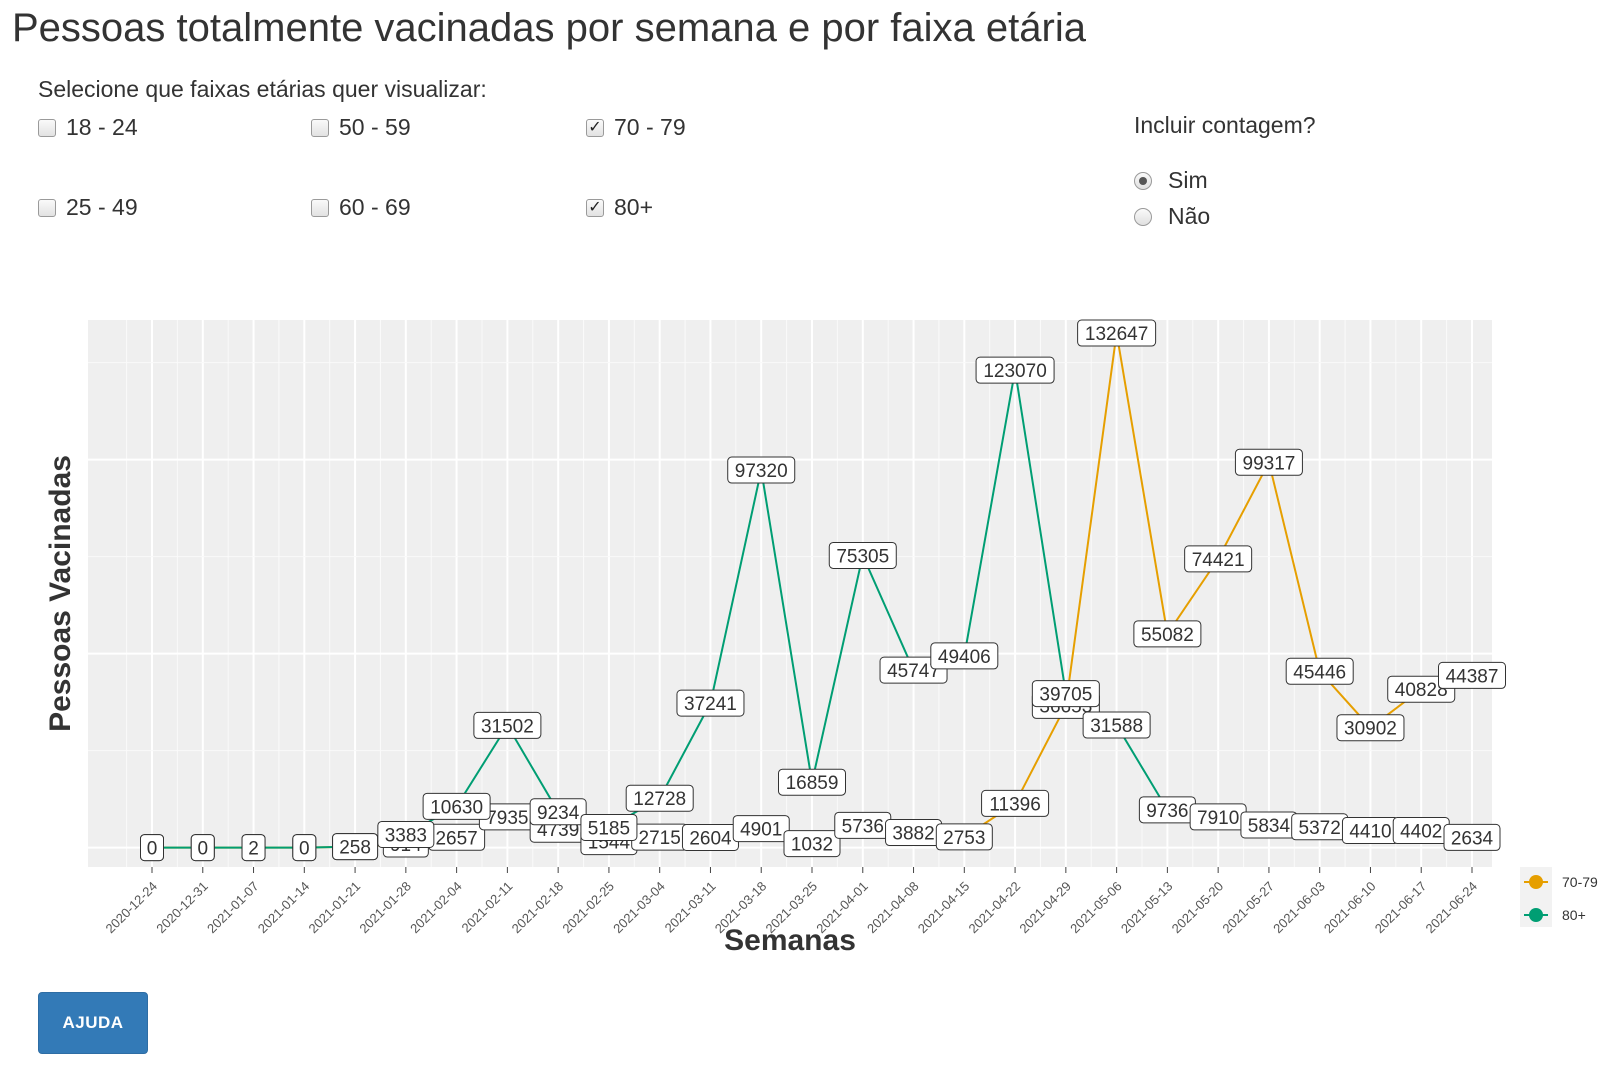  Describe the element at coordinates (1045, 908) in the screenshot. I see `x-tick-label: 2021-04-29` at that location.